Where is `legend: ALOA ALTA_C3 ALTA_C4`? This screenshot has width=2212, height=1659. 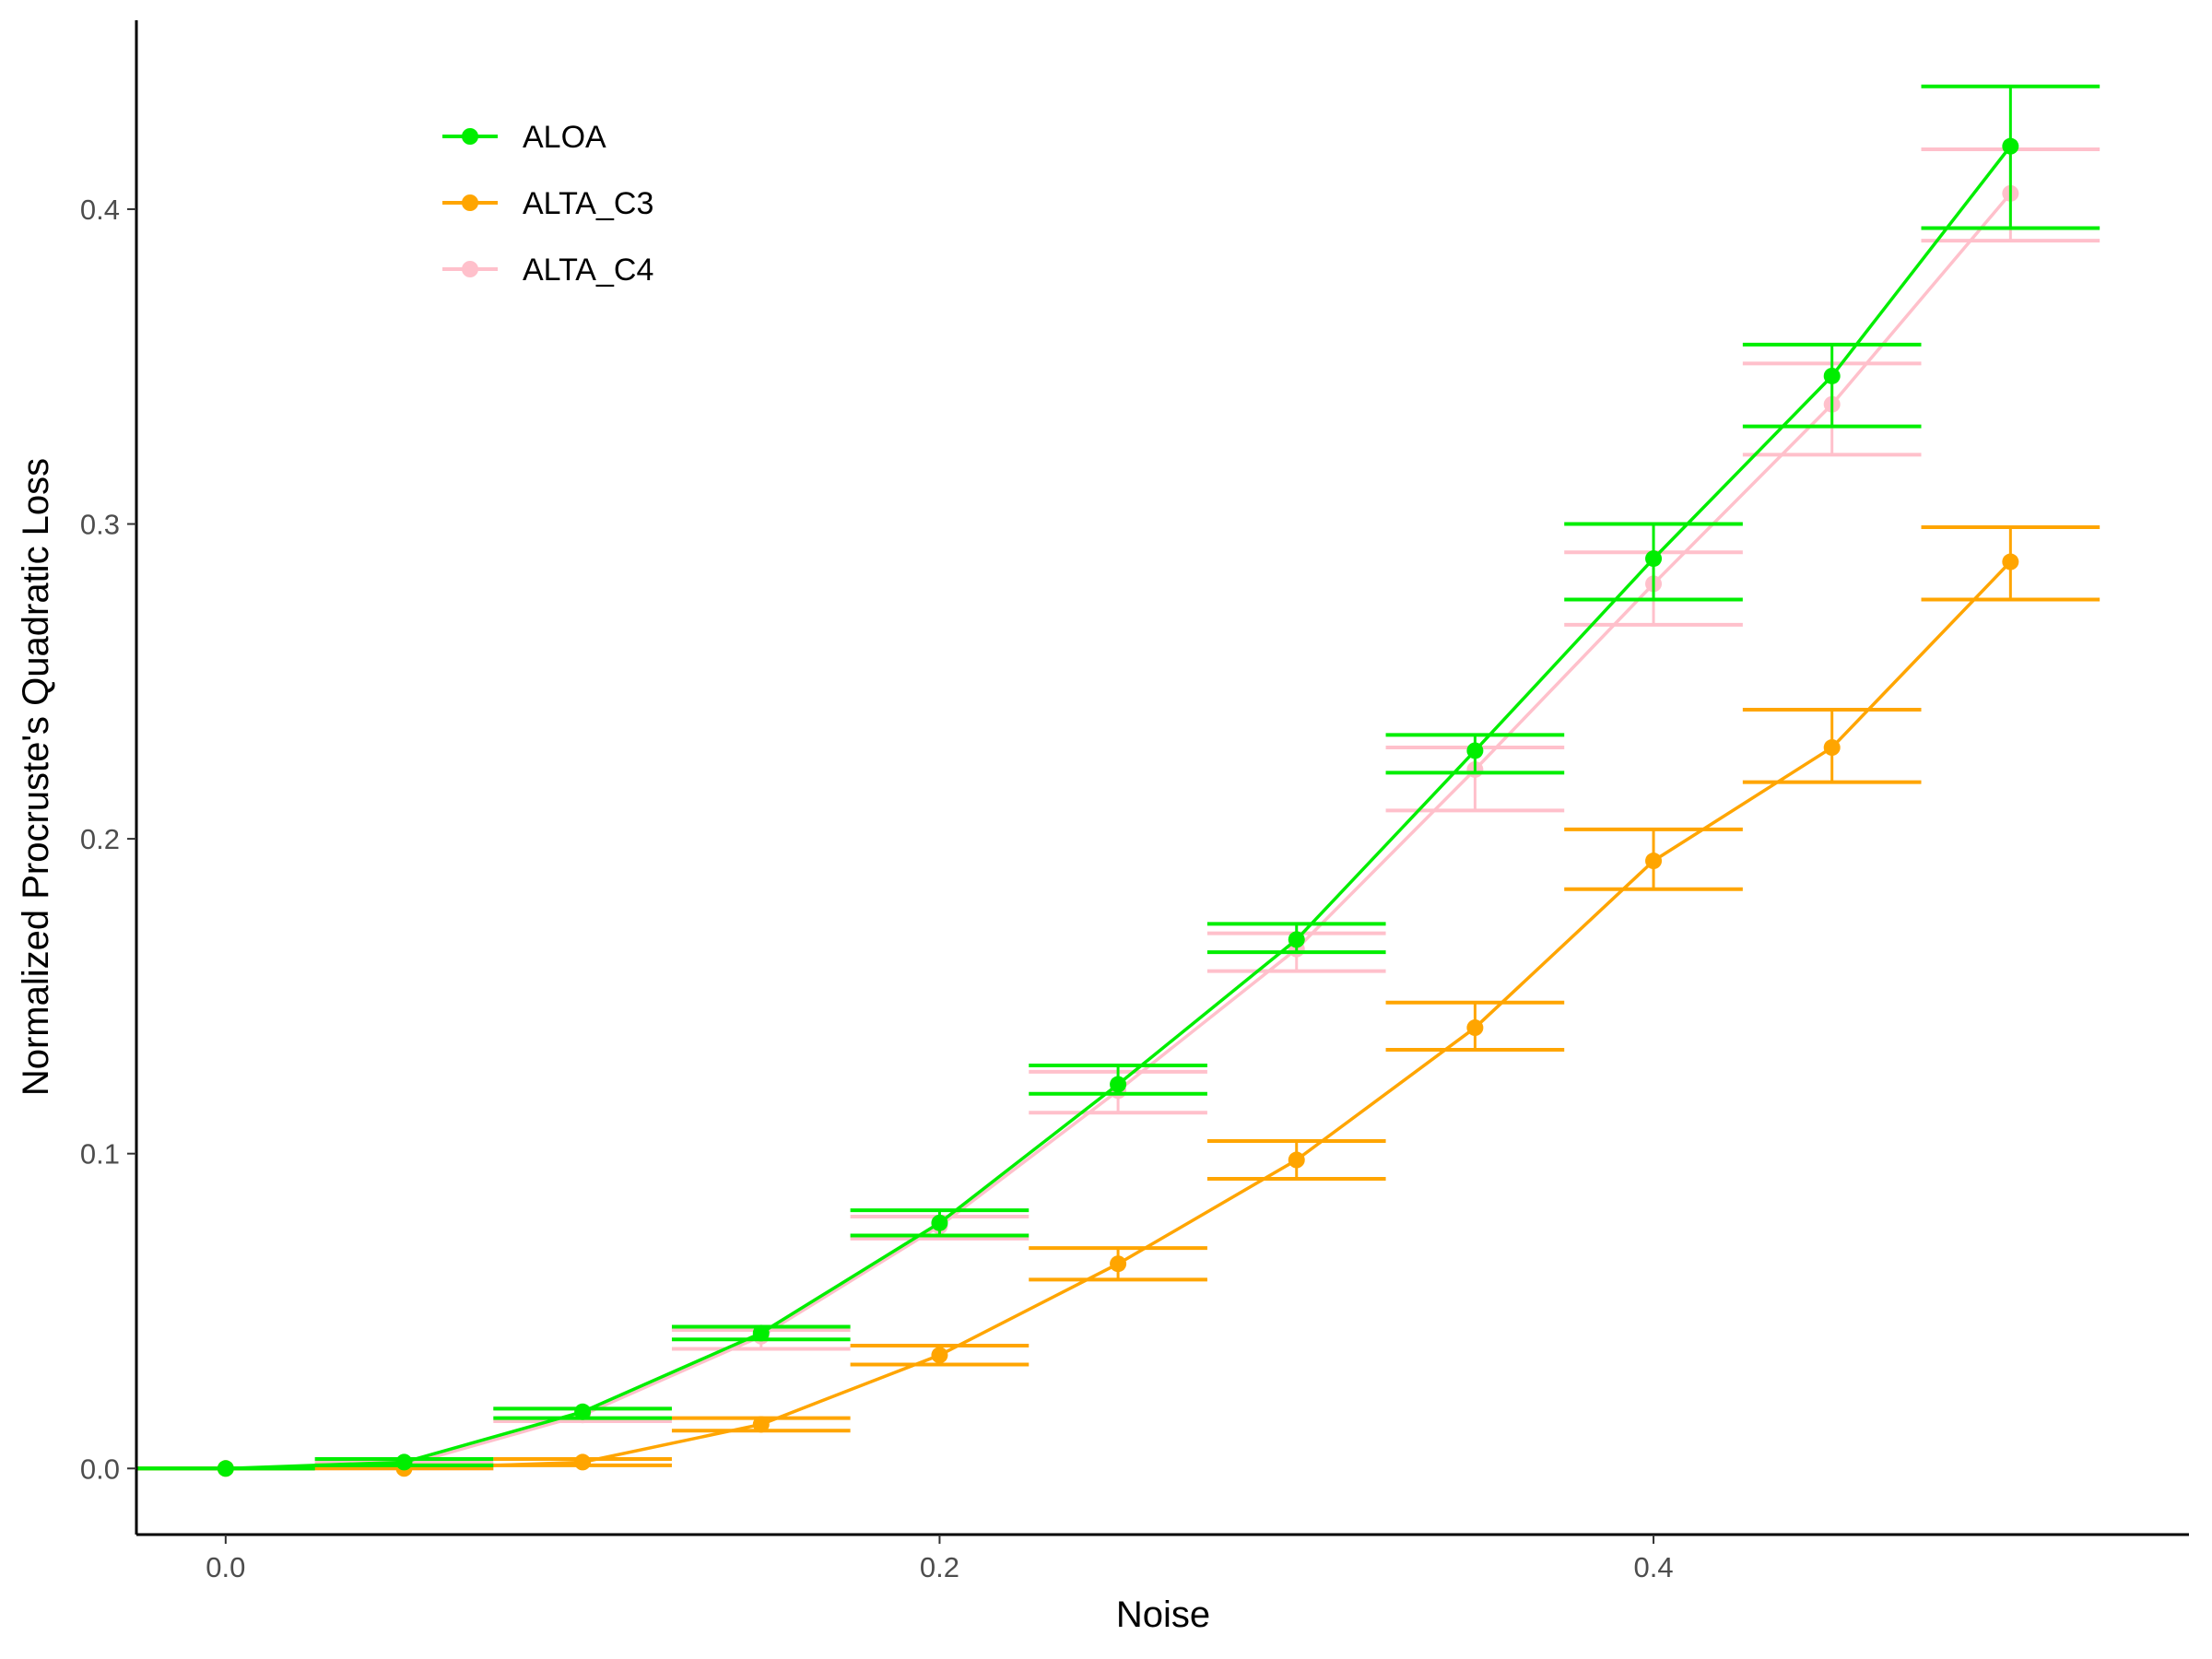 legend: ALOA ALTA_C3 ALTA_C4 is located at coordinates (547, 204).